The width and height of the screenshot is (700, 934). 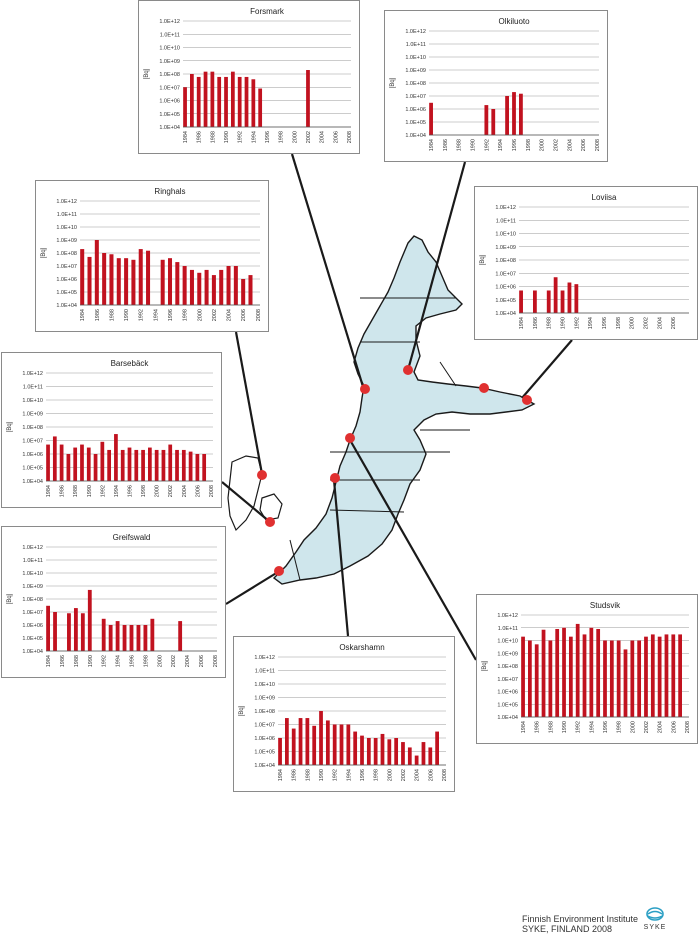 I want to click on x-tick-label: 2006, so click(x=431, y=775).